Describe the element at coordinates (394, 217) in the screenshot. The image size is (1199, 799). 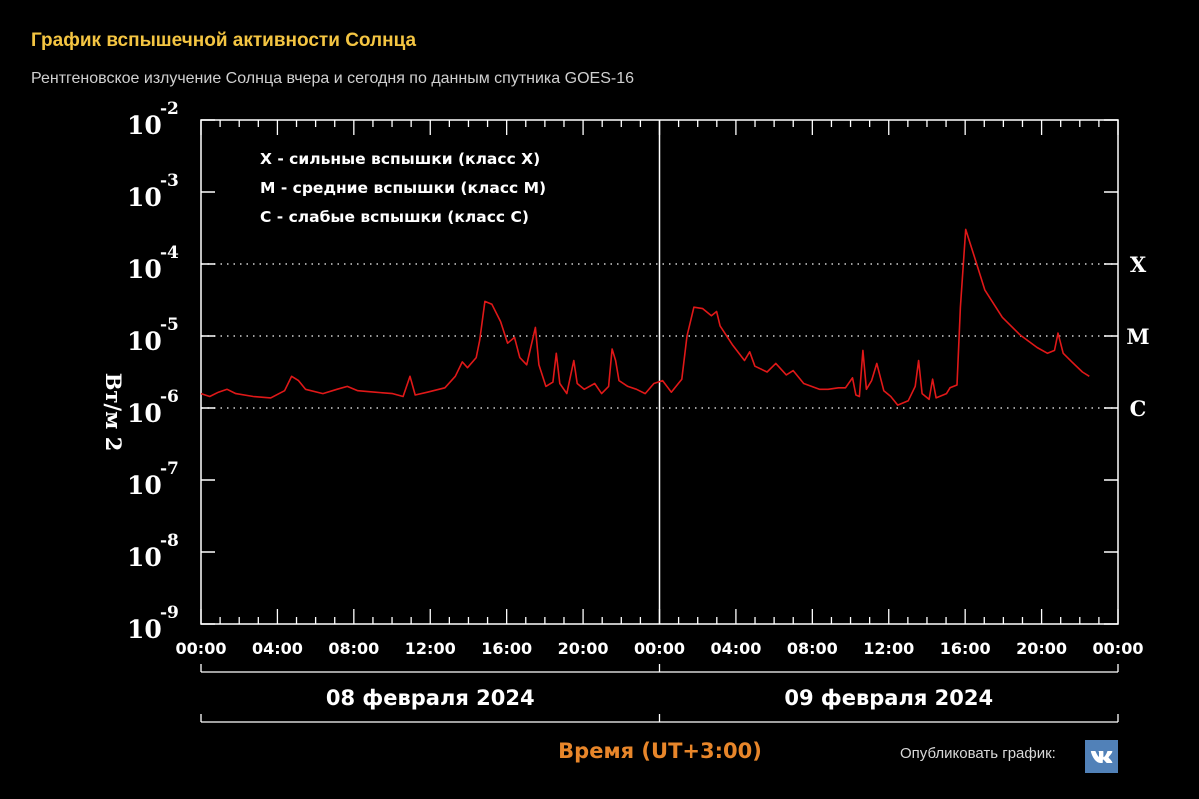
I see `svg-text: C - слабые вспышки (класс C)` at that location.